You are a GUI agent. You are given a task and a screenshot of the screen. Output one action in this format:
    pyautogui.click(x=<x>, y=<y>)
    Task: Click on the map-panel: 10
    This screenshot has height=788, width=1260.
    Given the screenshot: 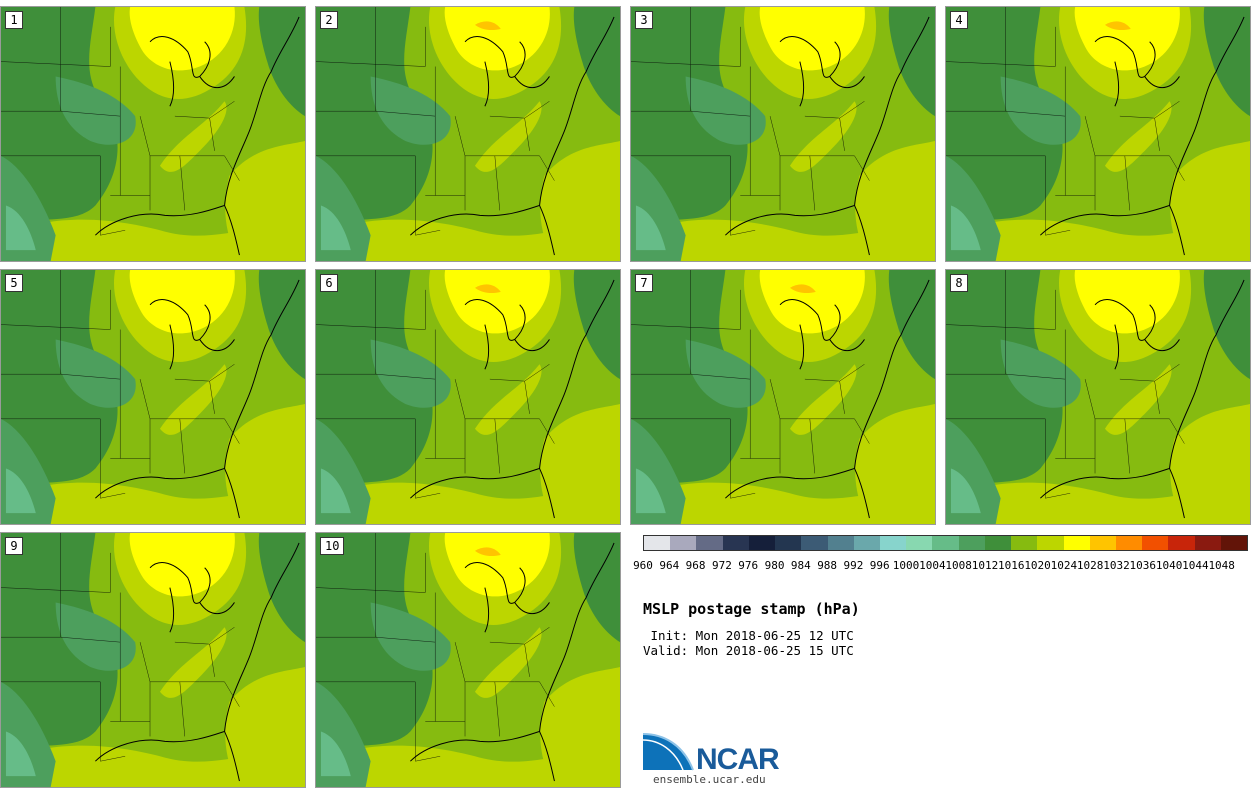 What is the action you would take?
    pyautogui.click(x=468, y=660)
    